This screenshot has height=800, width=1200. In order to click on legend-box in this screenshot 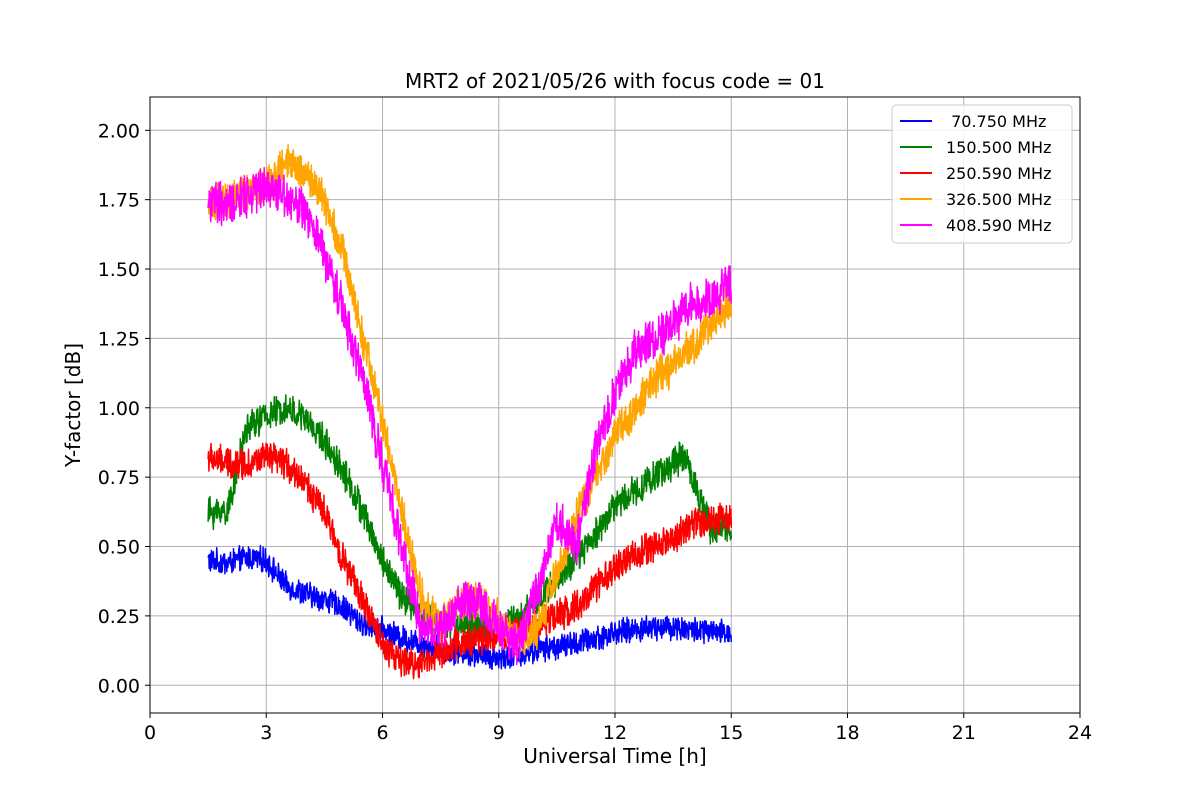, I will do `click(982, 174)`.